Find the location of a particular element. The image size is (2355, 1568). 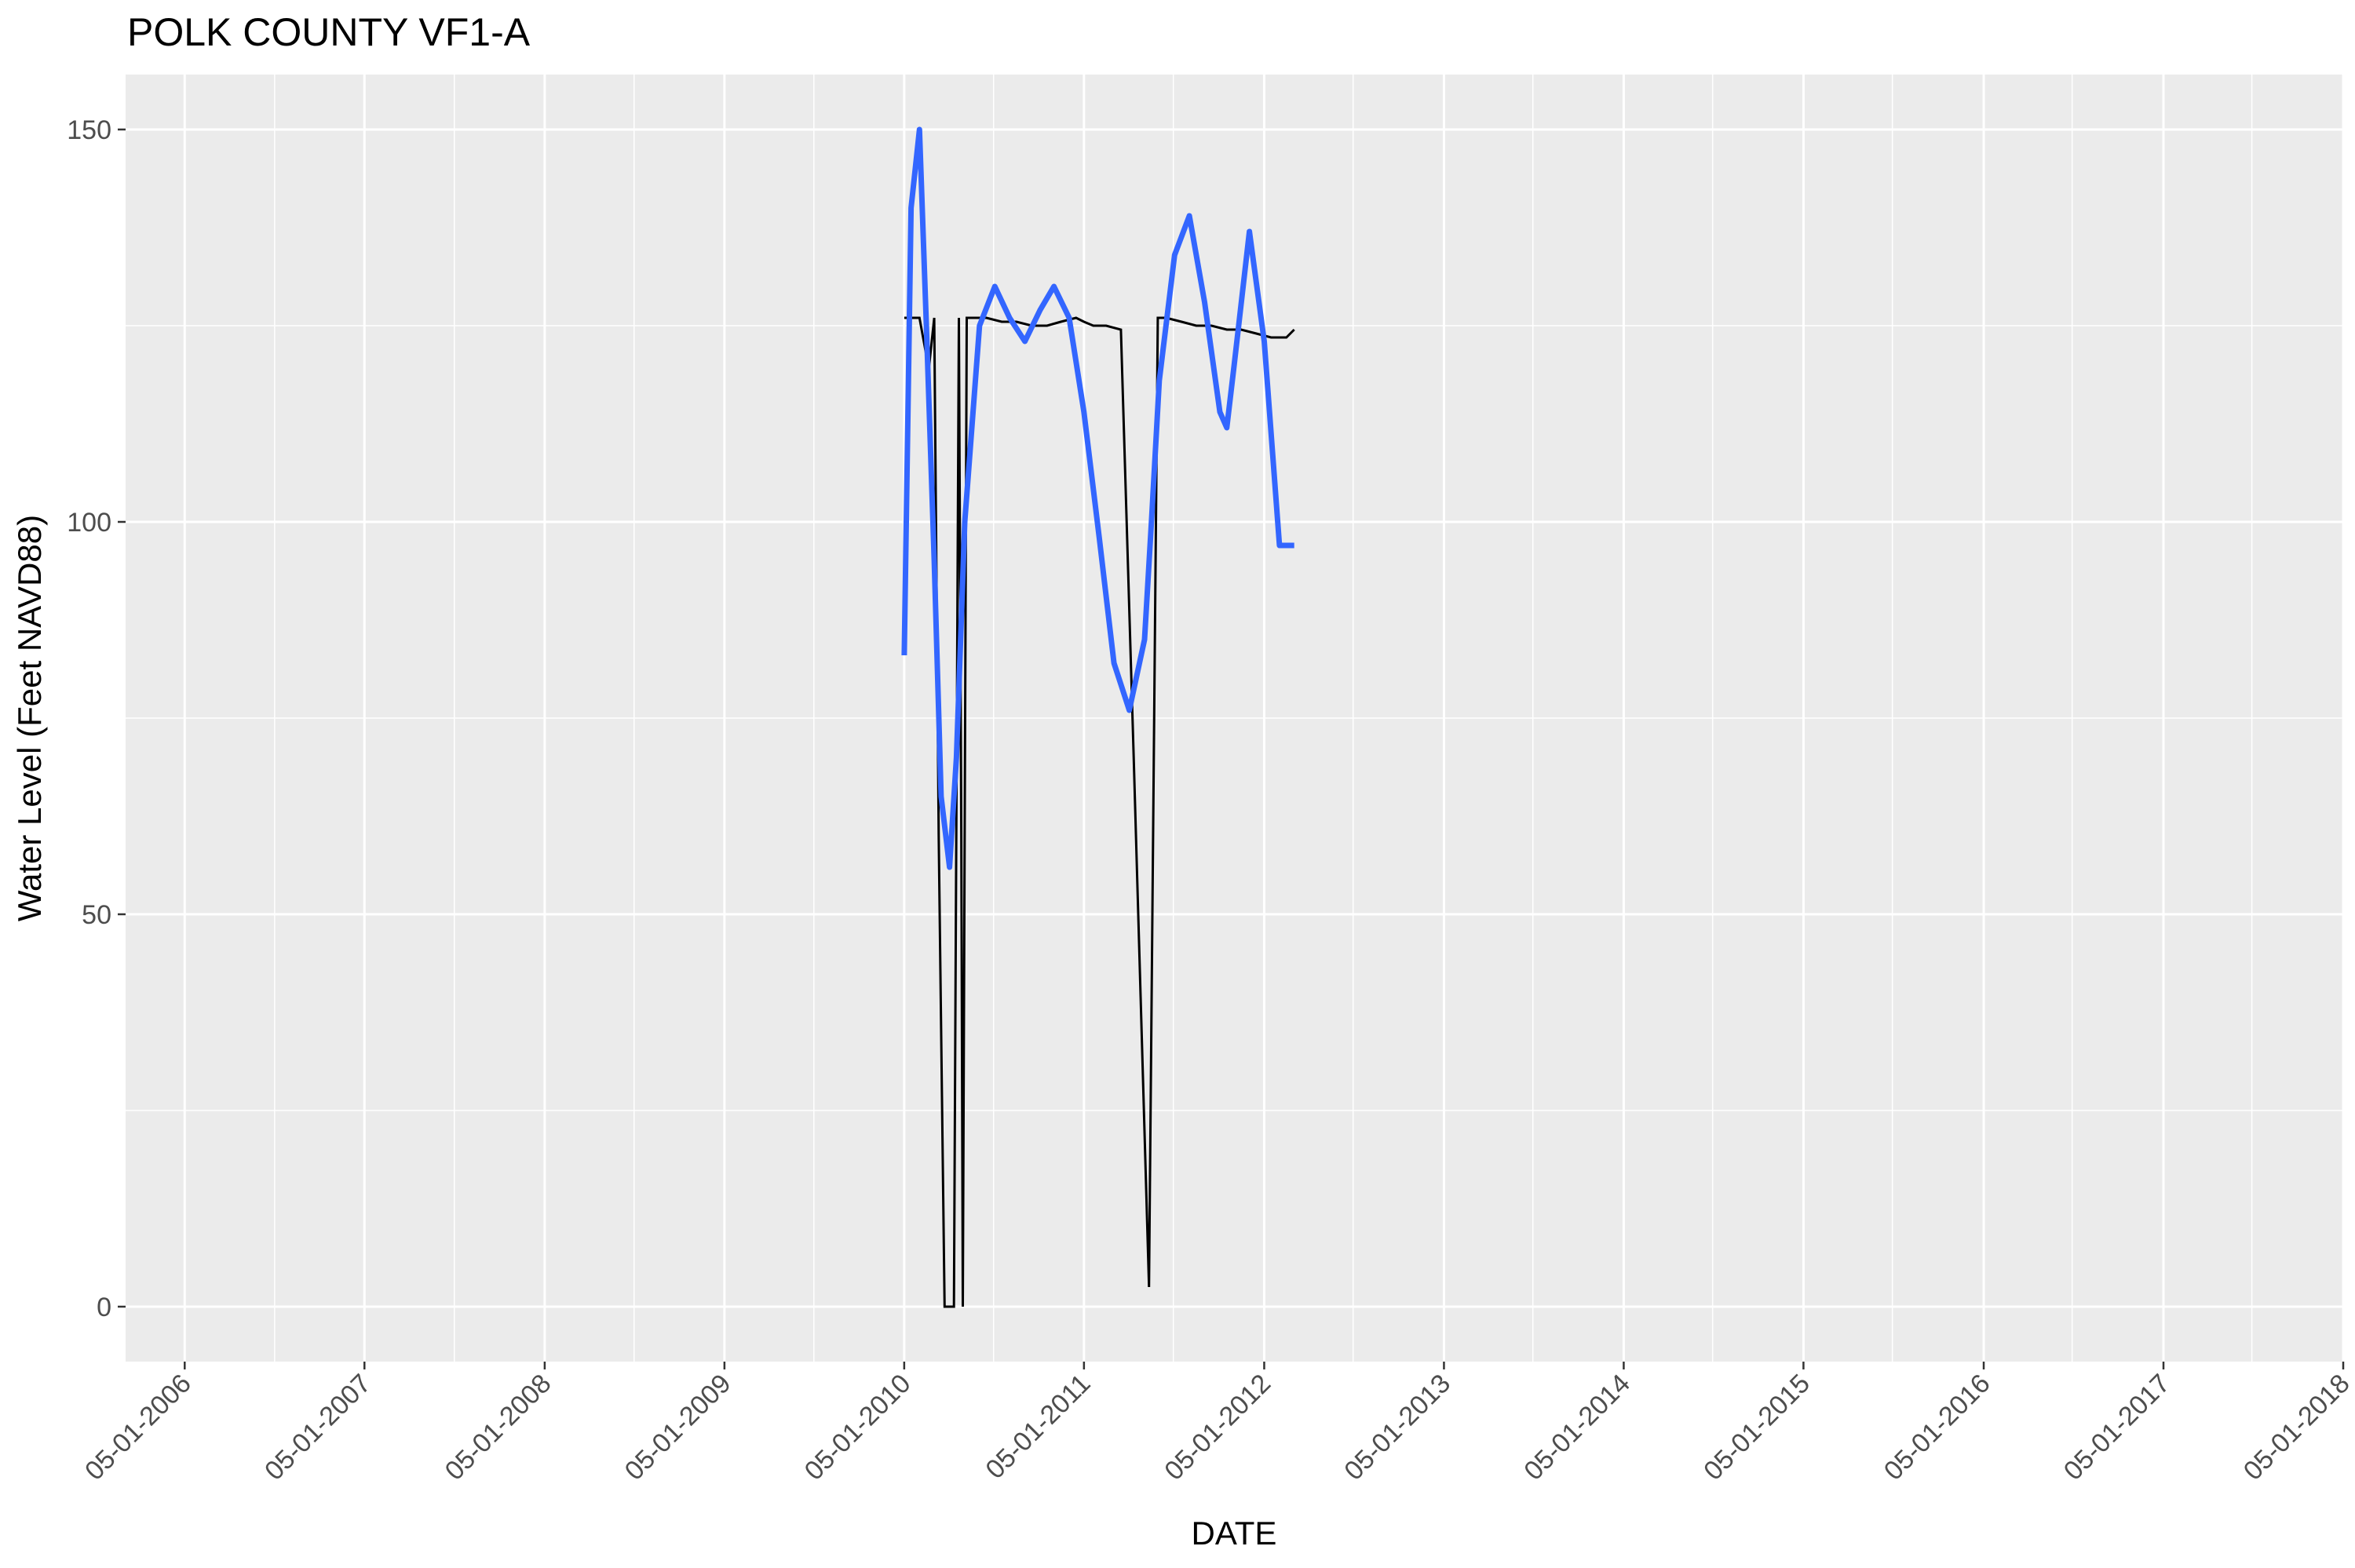

x-tick-label: 05-01-2010 is located at coordinates (858, 1427).